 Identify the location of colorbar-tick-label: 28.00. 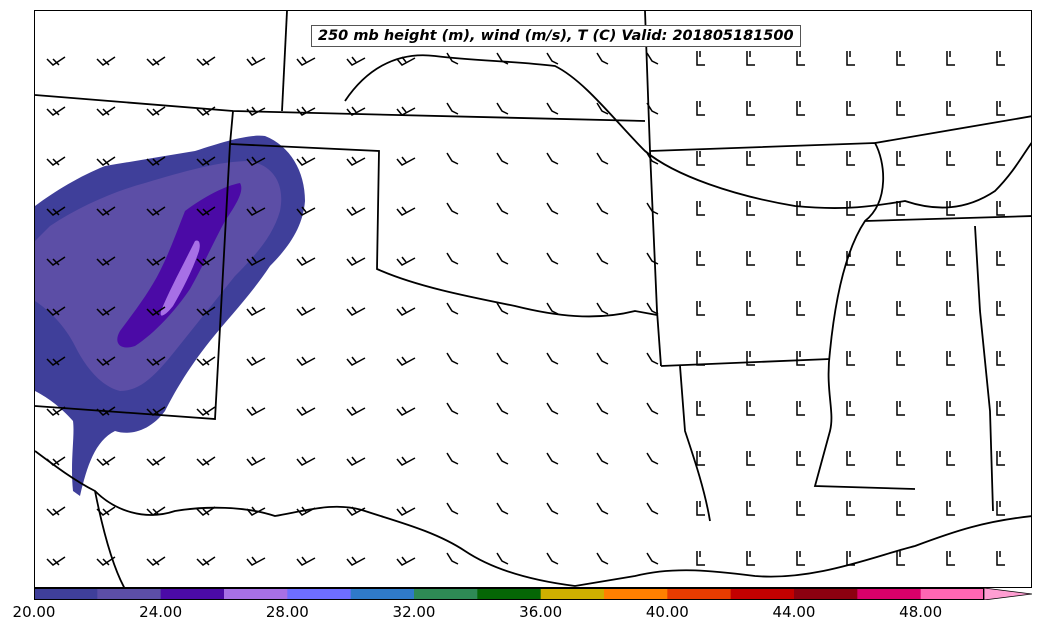
(287, 612).